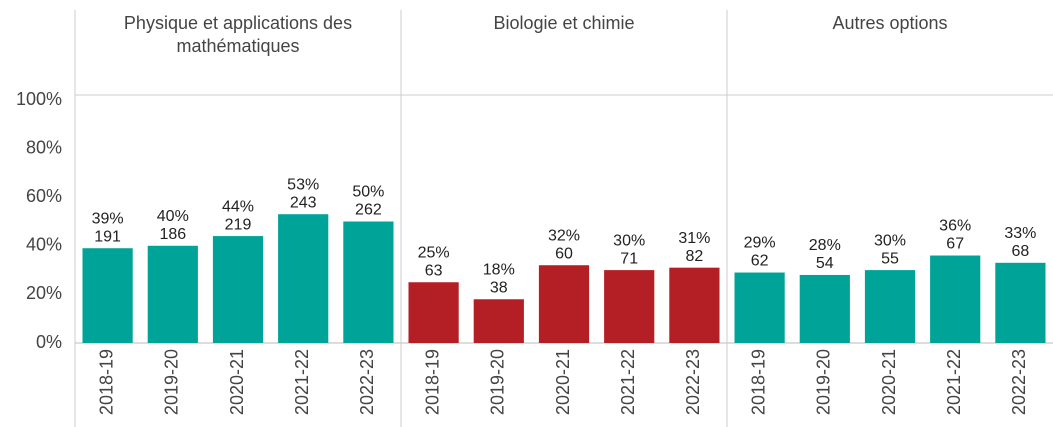  I want to click on count-label: 262, so click(368, 210).